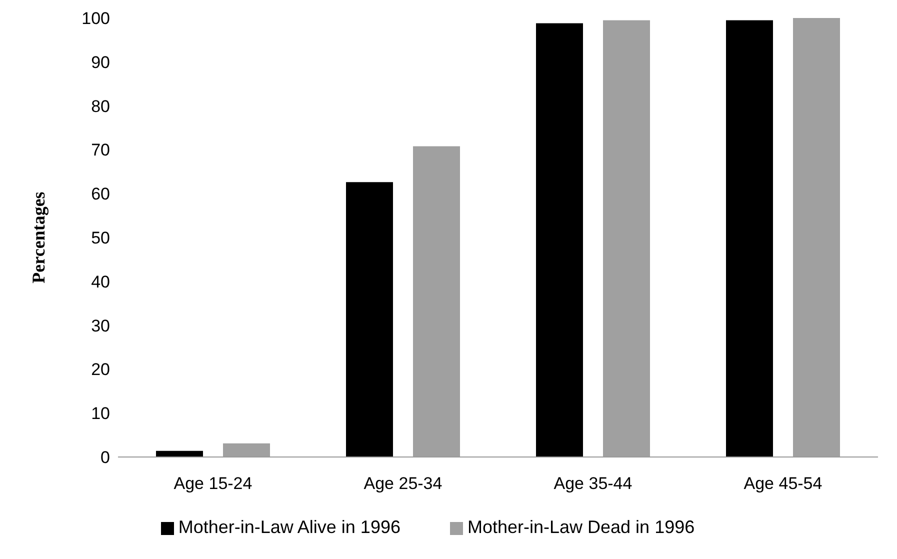  I want to click on legend-label: Mother-in-Law Dead in 1996, so click(581, 527).